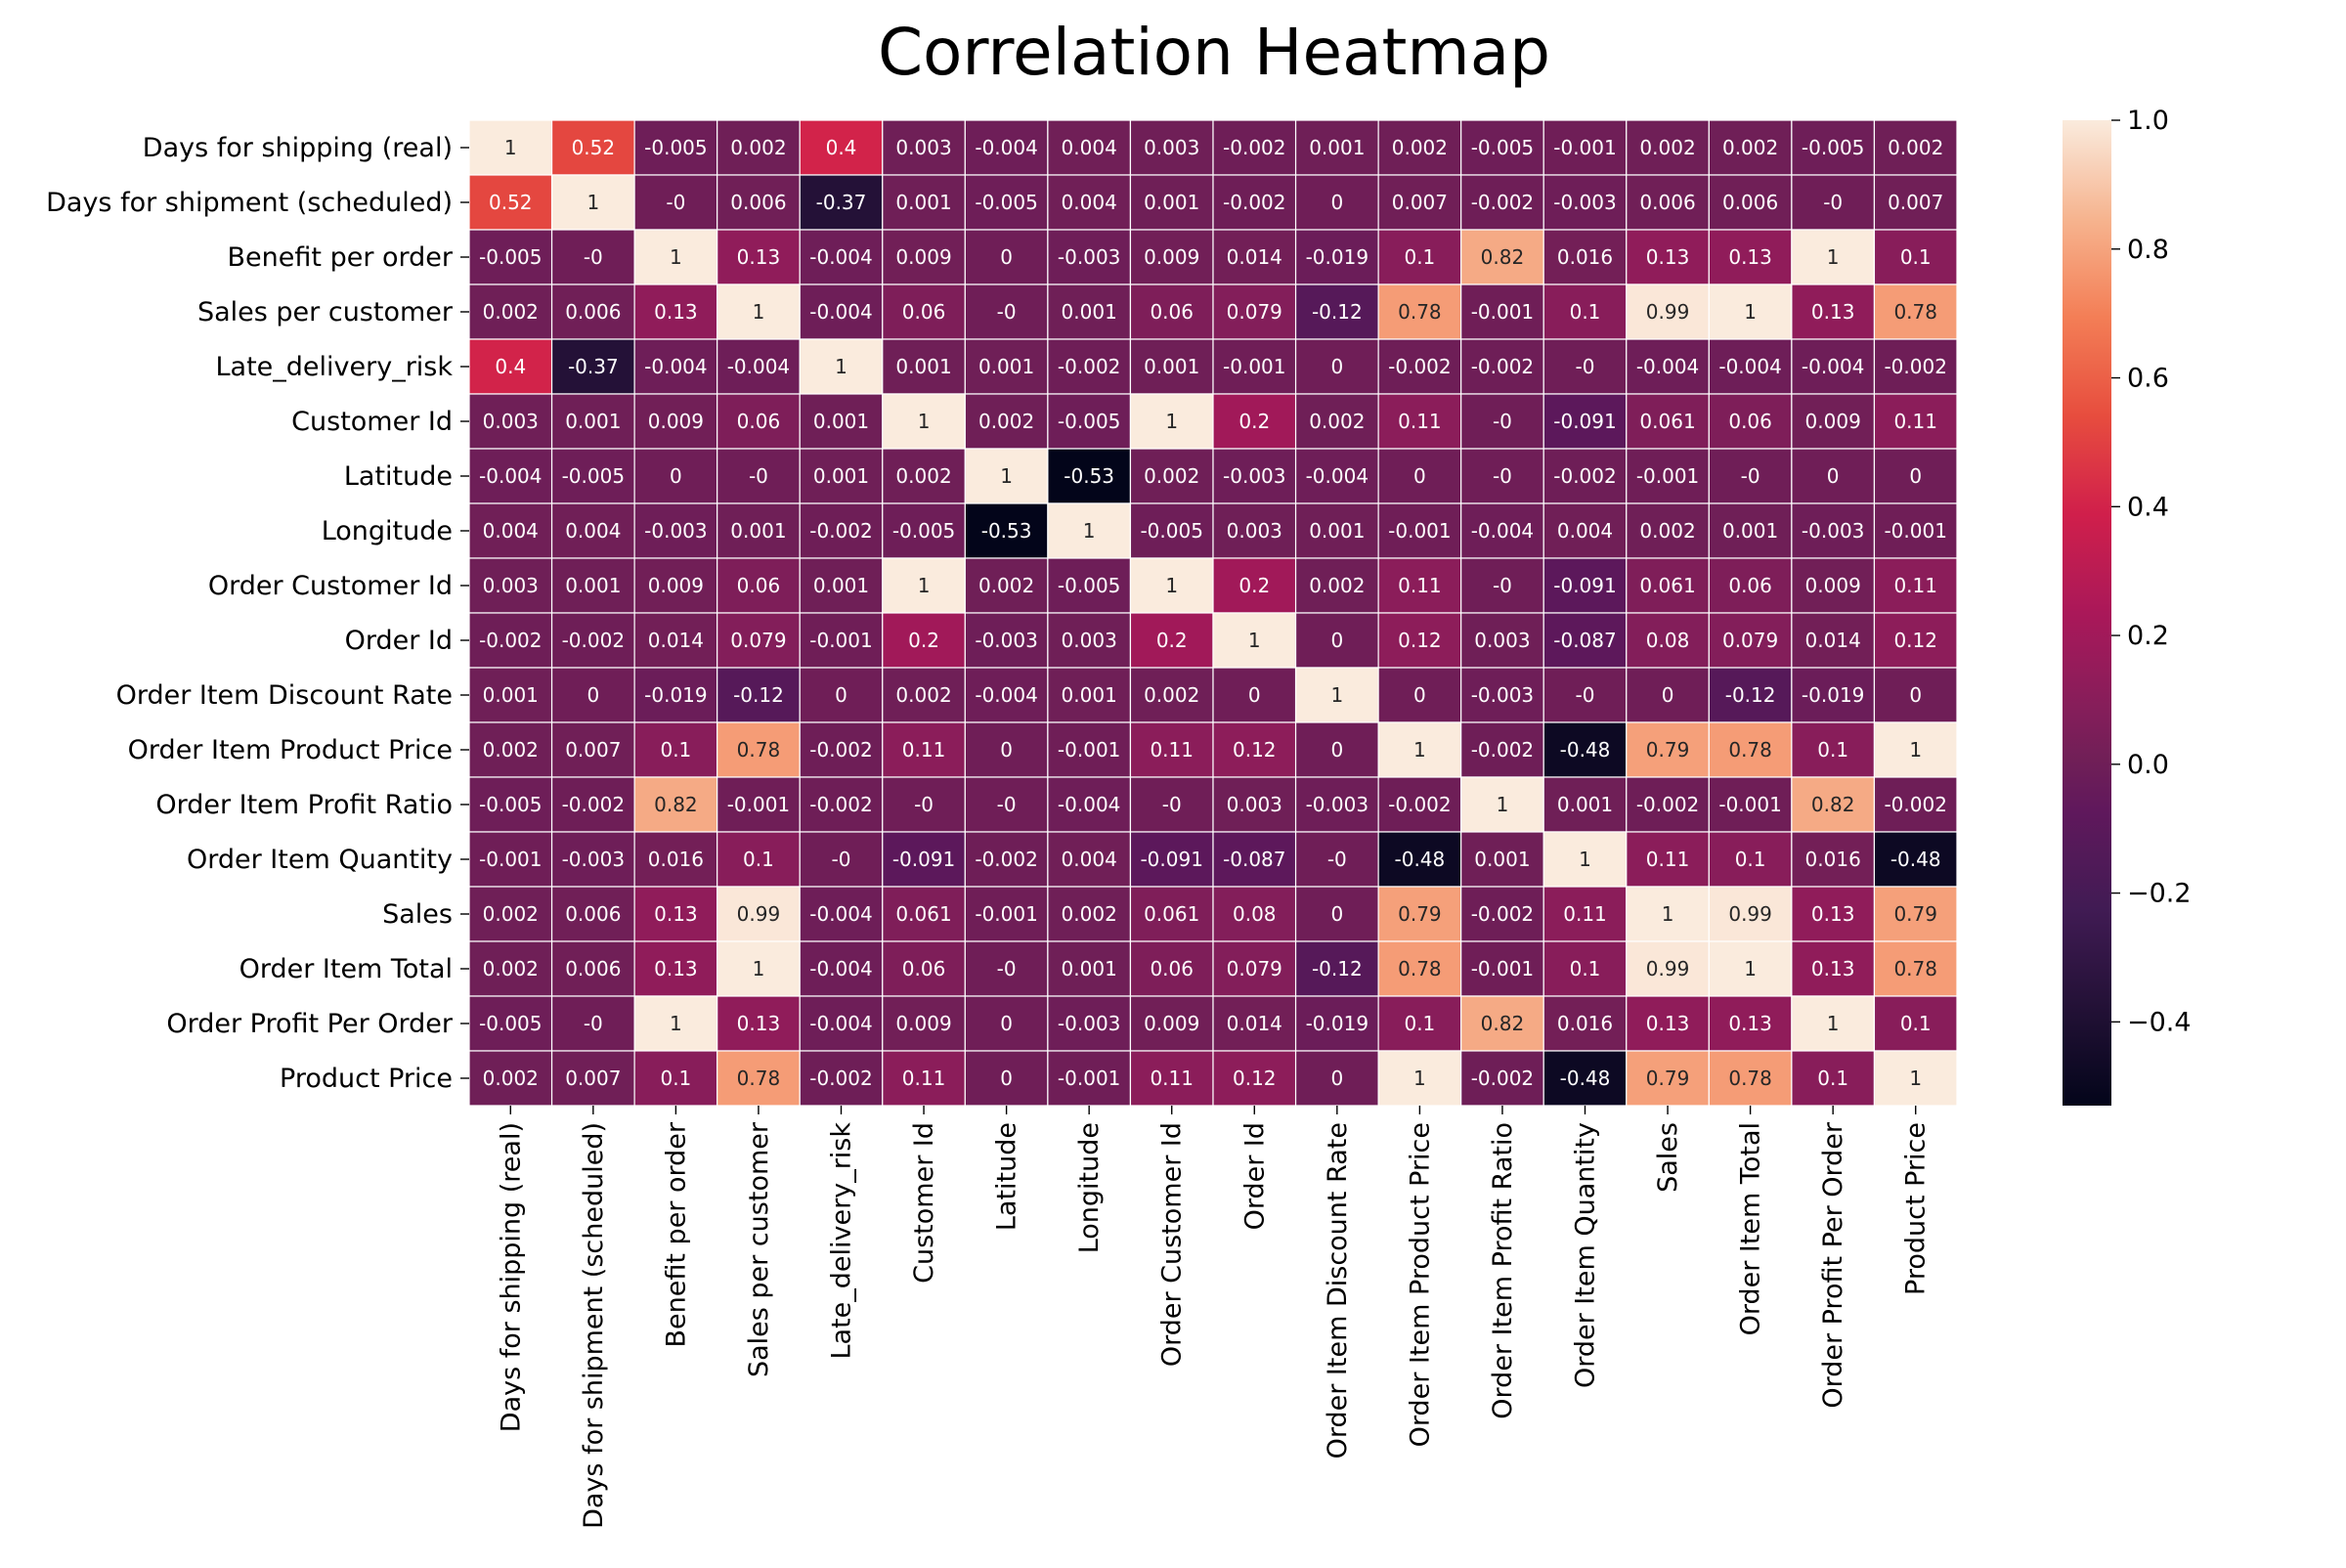 This screenshot has height=1568, width=2346. Describe the element at coordinates (1833, 1265) in the screenshot. I see `column-label: Order Profit Per Order` at that location.